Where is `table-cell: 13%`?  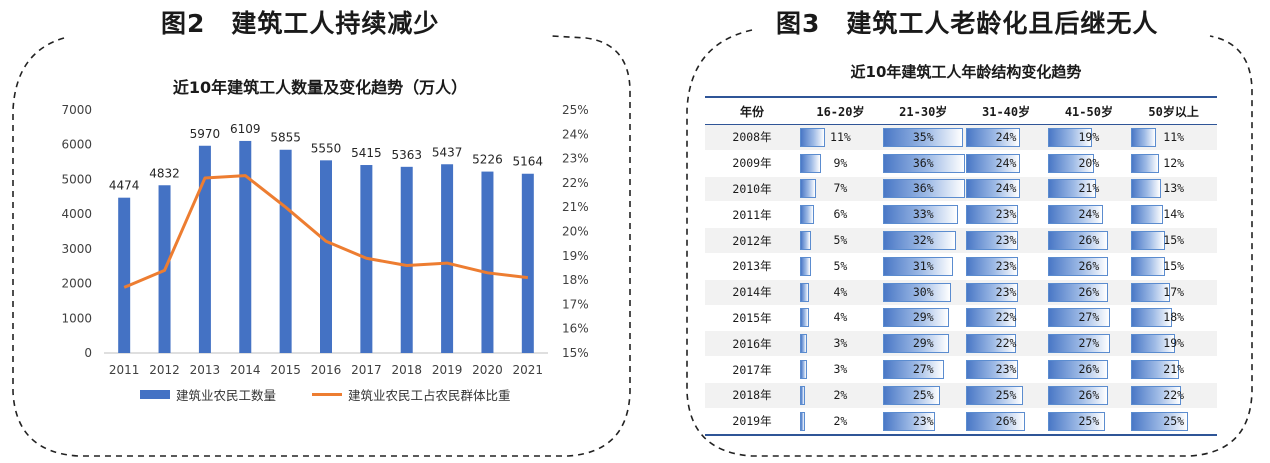 table-cell: 13% is located at coordinates (1173, 189).